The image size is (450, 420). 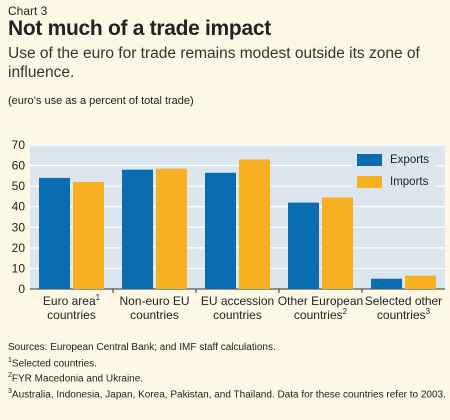 What do you see at coordinates (19, 145) in the screenshot?
I see `y-tick-label: 70` at bounding box center [19, 145].